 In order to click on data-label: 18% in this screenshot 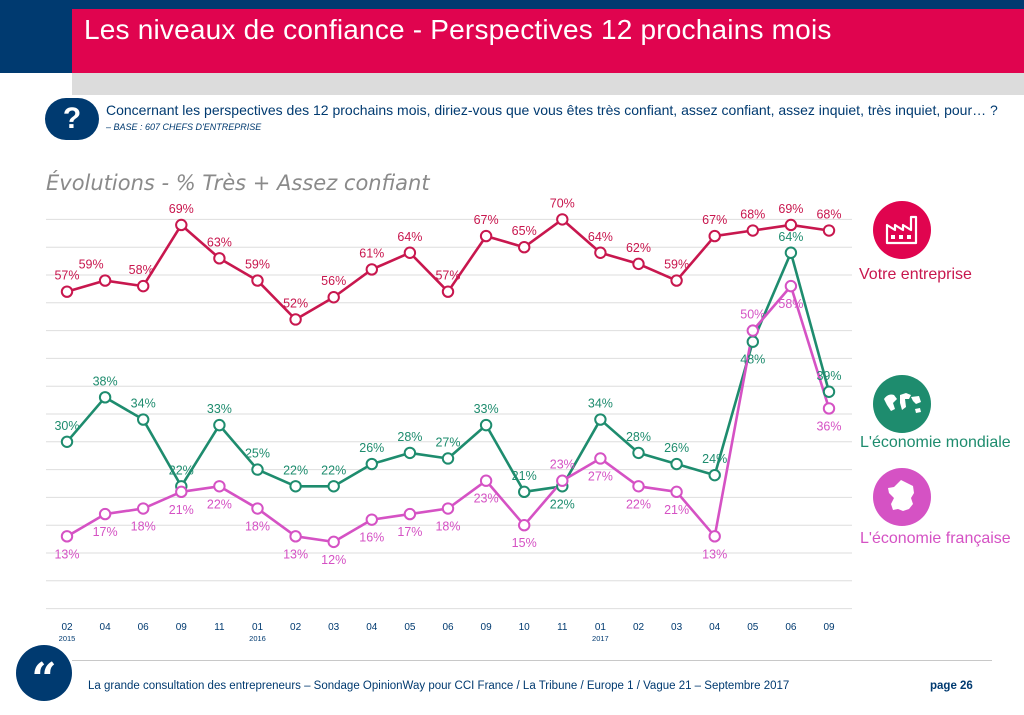, I will do `click(143, 527)`.